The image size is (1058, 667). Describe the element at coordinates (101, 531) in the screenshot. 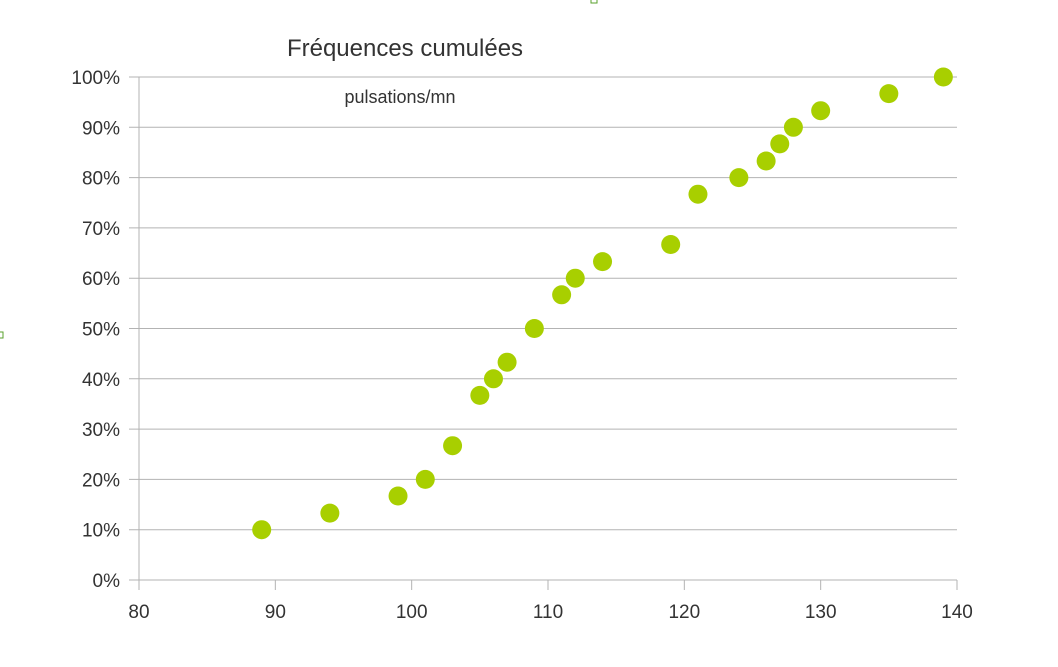

I see `y-tick-label: 10%` at that location.